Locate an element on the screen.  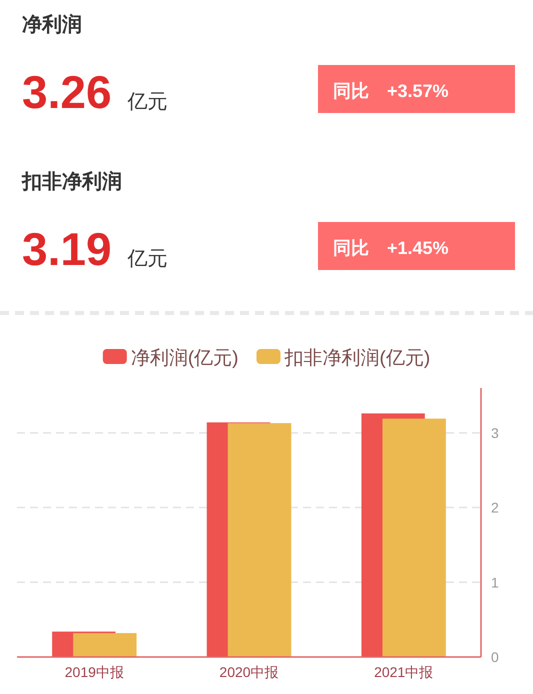
y-tick-label: 1 is located at coordinates (495, 582).